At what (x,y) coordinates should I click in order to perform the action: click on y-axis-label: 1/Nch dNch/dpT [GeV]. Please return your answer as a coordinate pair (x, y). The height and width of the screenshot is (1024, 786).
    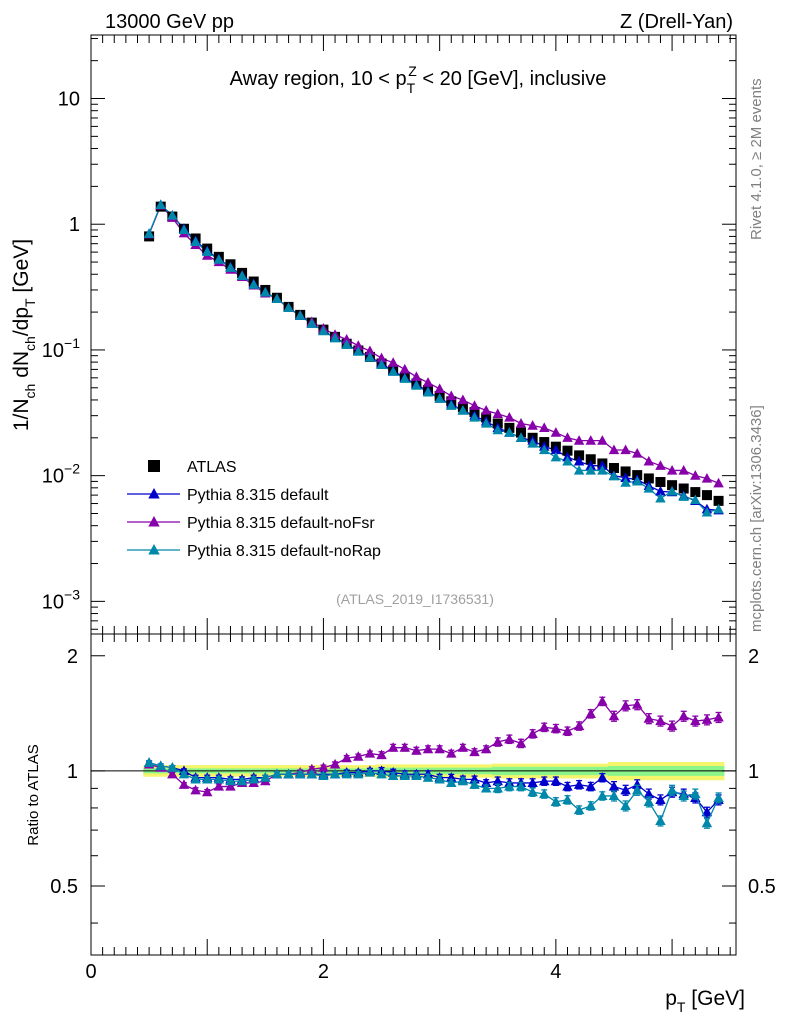
    Looking at the image, I should click on (24, 335).